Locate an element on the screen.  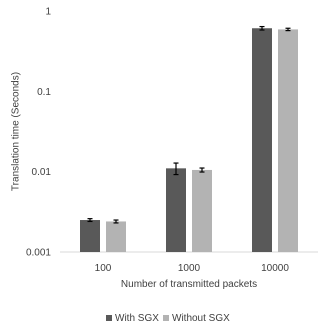
legend-item: With SGX is located at coordinates (132, 318).